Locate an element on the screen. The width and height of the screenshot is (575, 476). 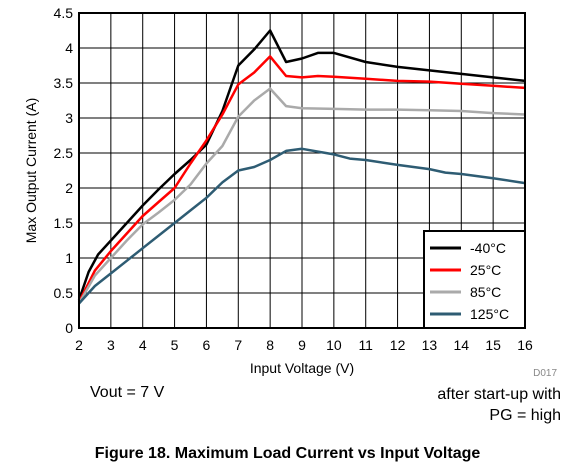
x-tick-label: 9 is located at coordinates (302, 345).